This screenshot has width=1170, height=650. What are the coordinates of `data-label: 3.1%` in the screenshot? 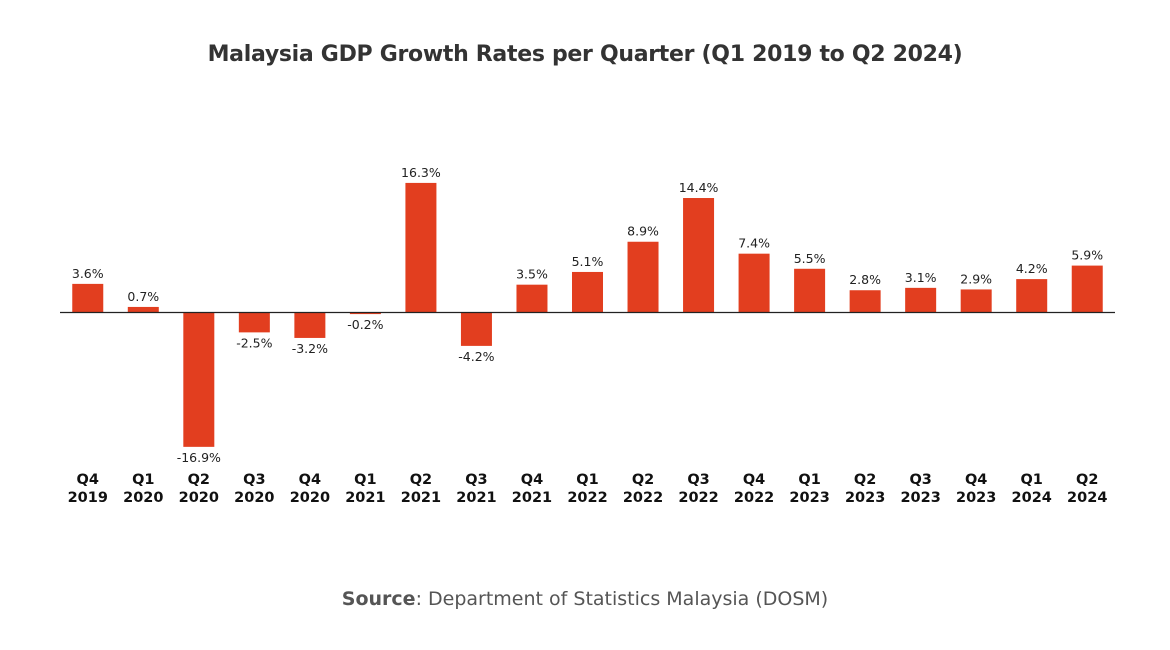 It's located at (921, 277).